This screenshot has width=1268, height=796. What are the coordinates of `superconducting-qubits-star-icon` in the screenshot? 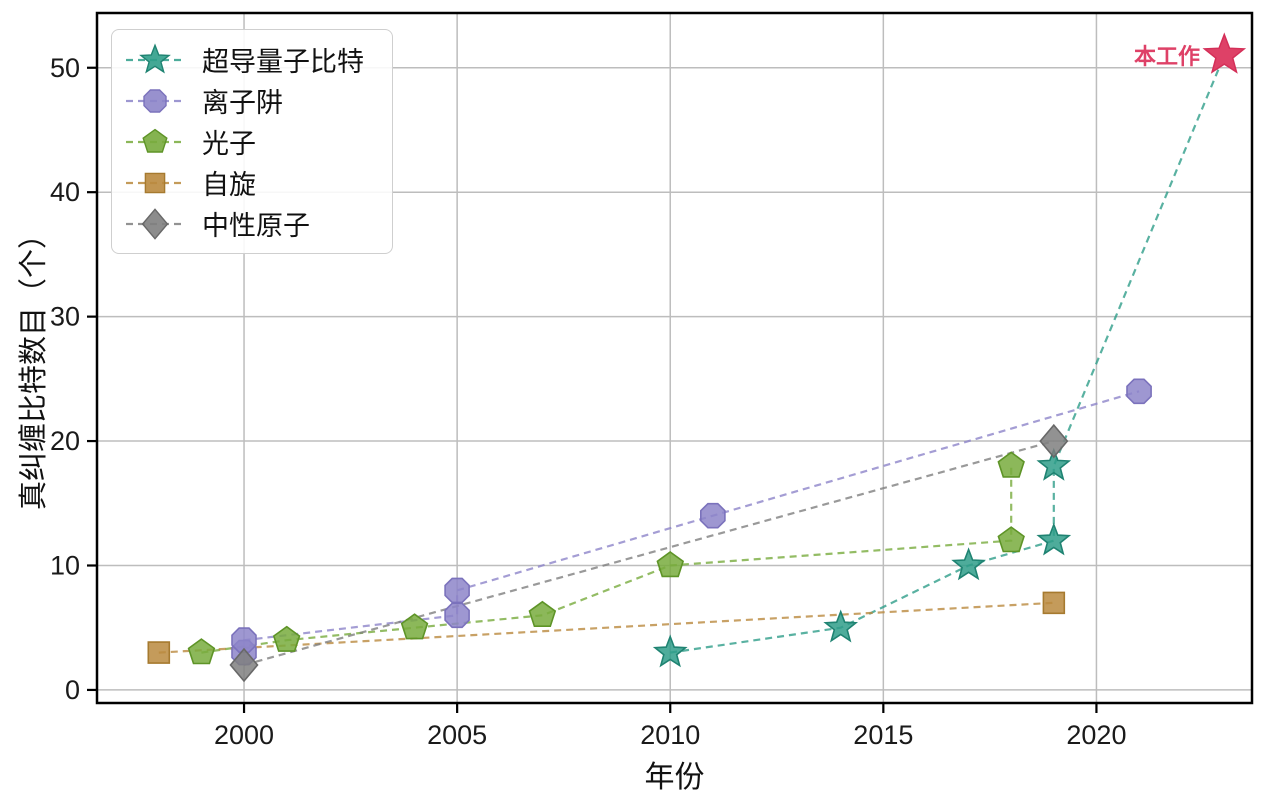 It's located at (155, 57).